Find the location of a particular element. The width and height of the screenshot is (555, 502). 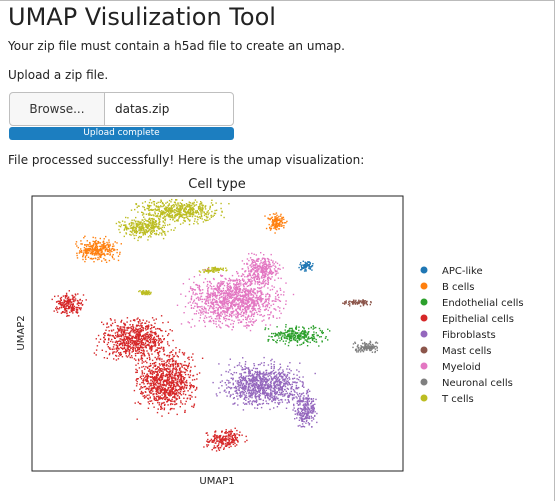

file-name-field: datas.zip is located at coordinates (169, 109).